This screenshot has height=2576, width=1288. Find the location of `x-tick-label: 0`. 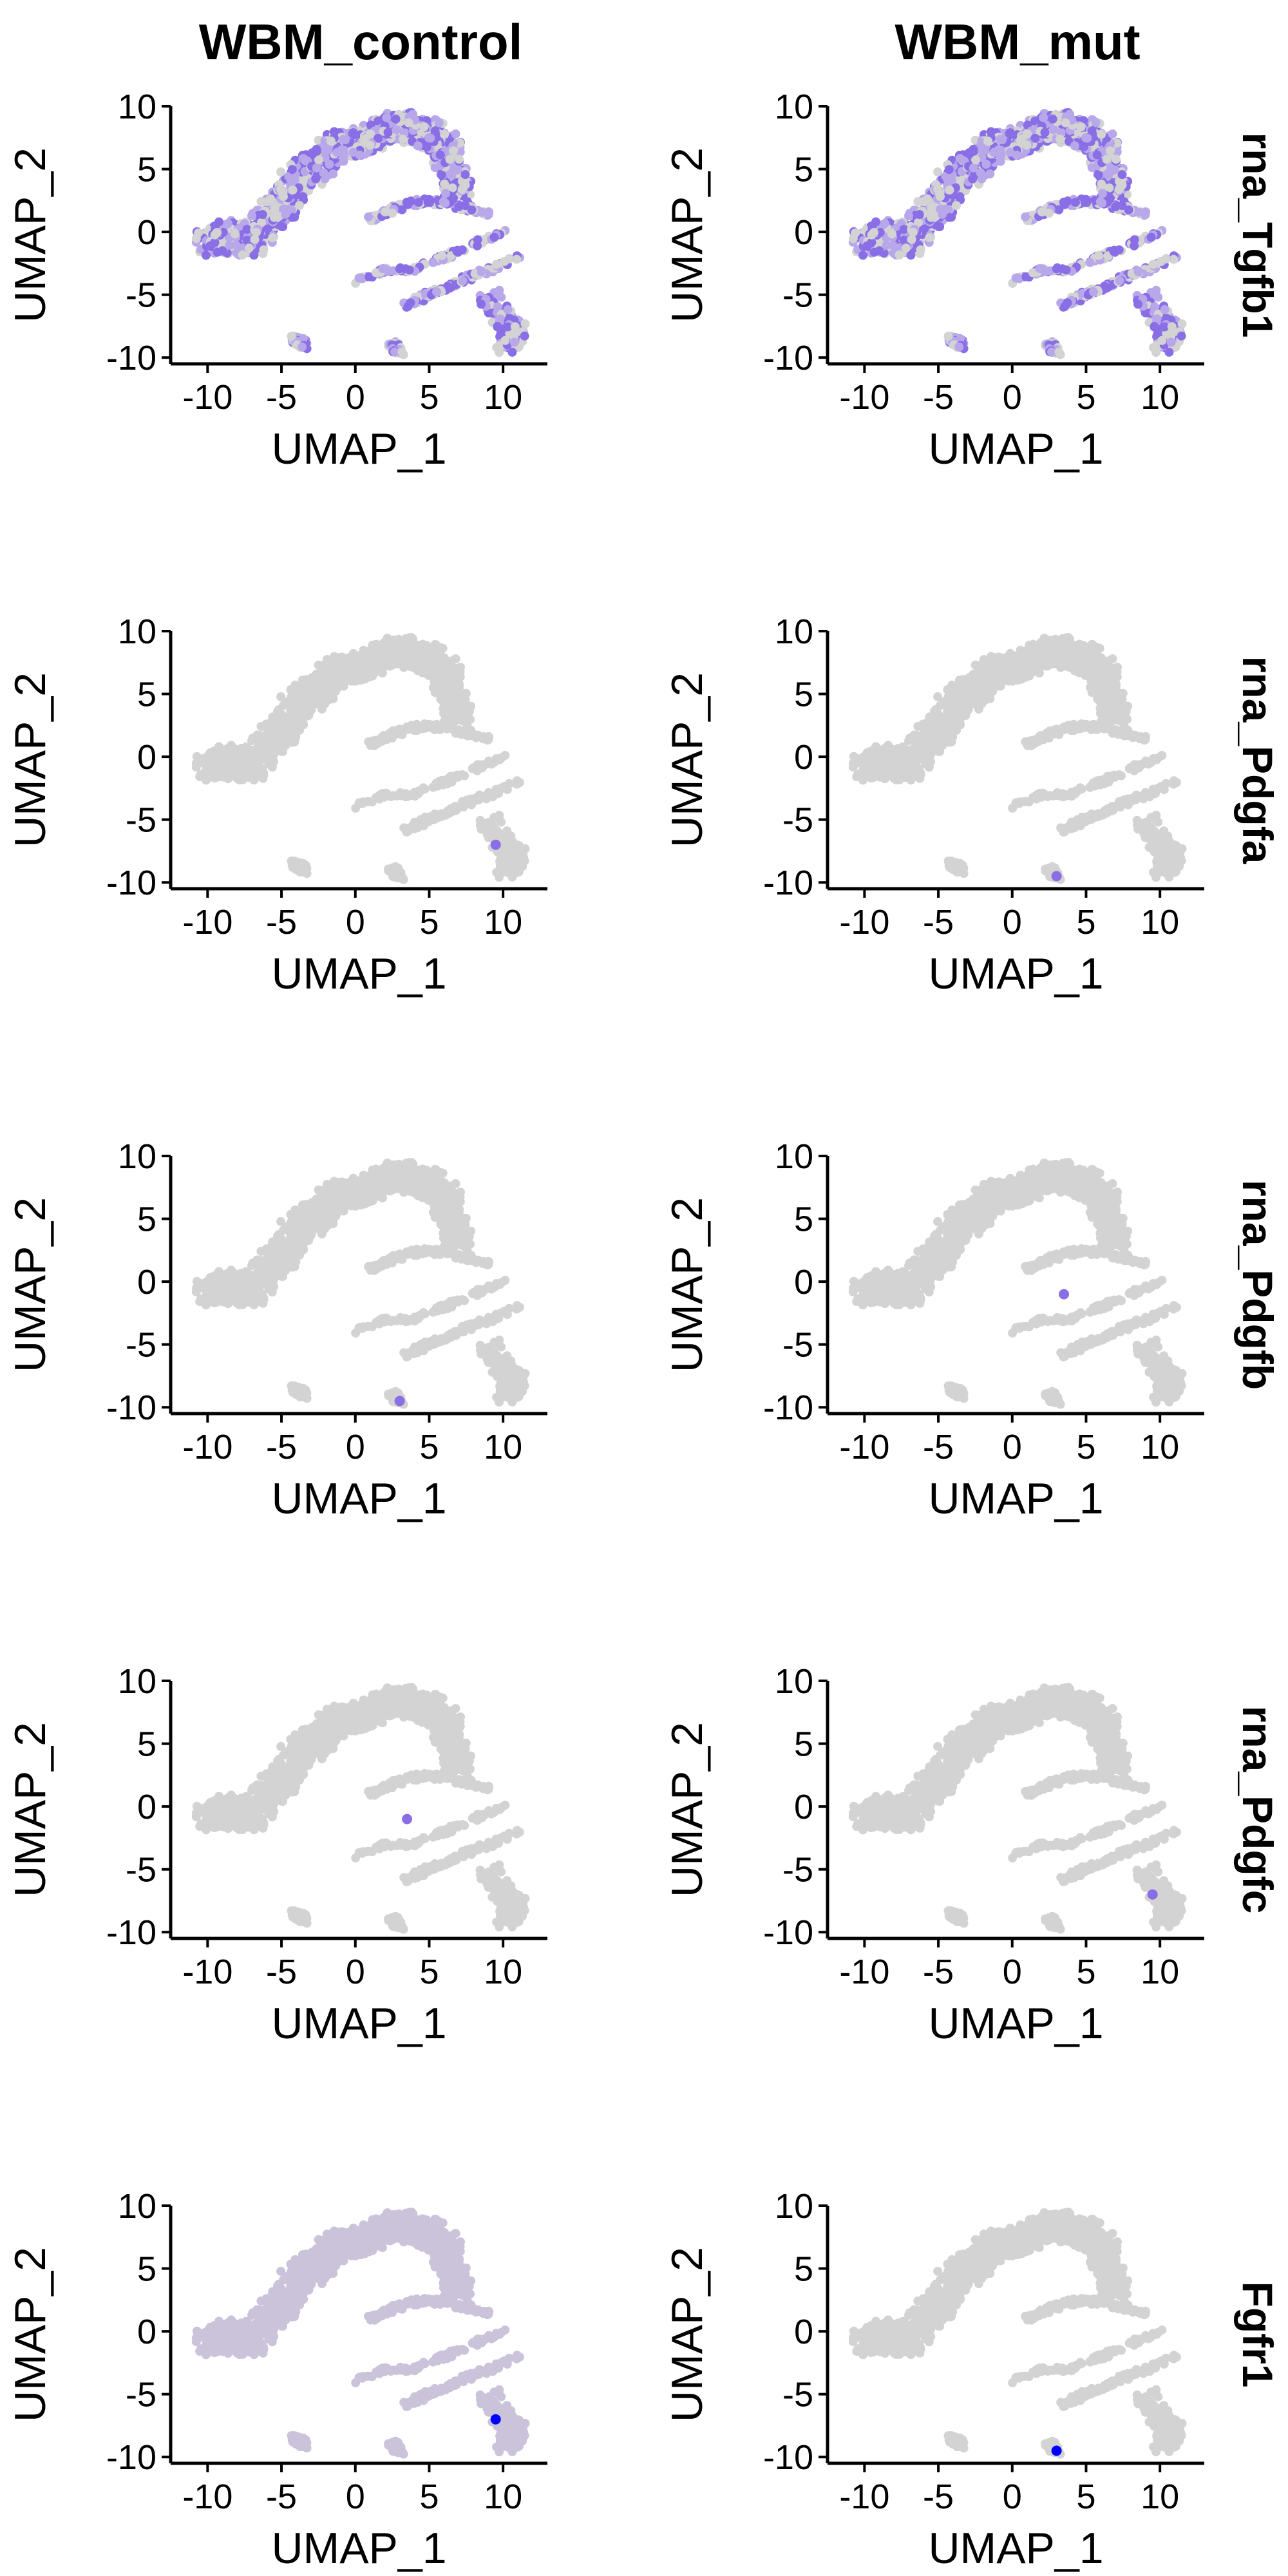

x-tick-label: 0 is located at coordinates (1012, 398).